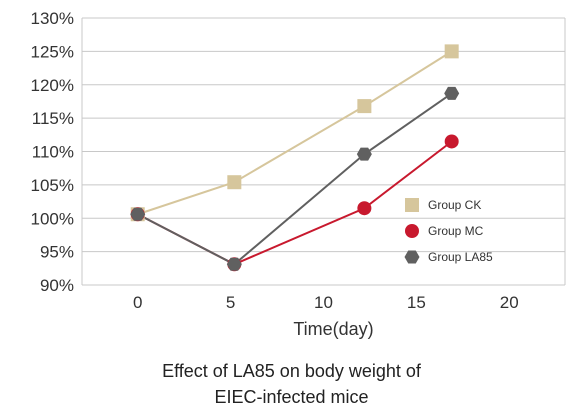 Image resolution: width=583 pixels, height=420 pixels. Describe the element at coordinates (456, 231) in the screenshot. I see `legend-label: Group MC` at that location.